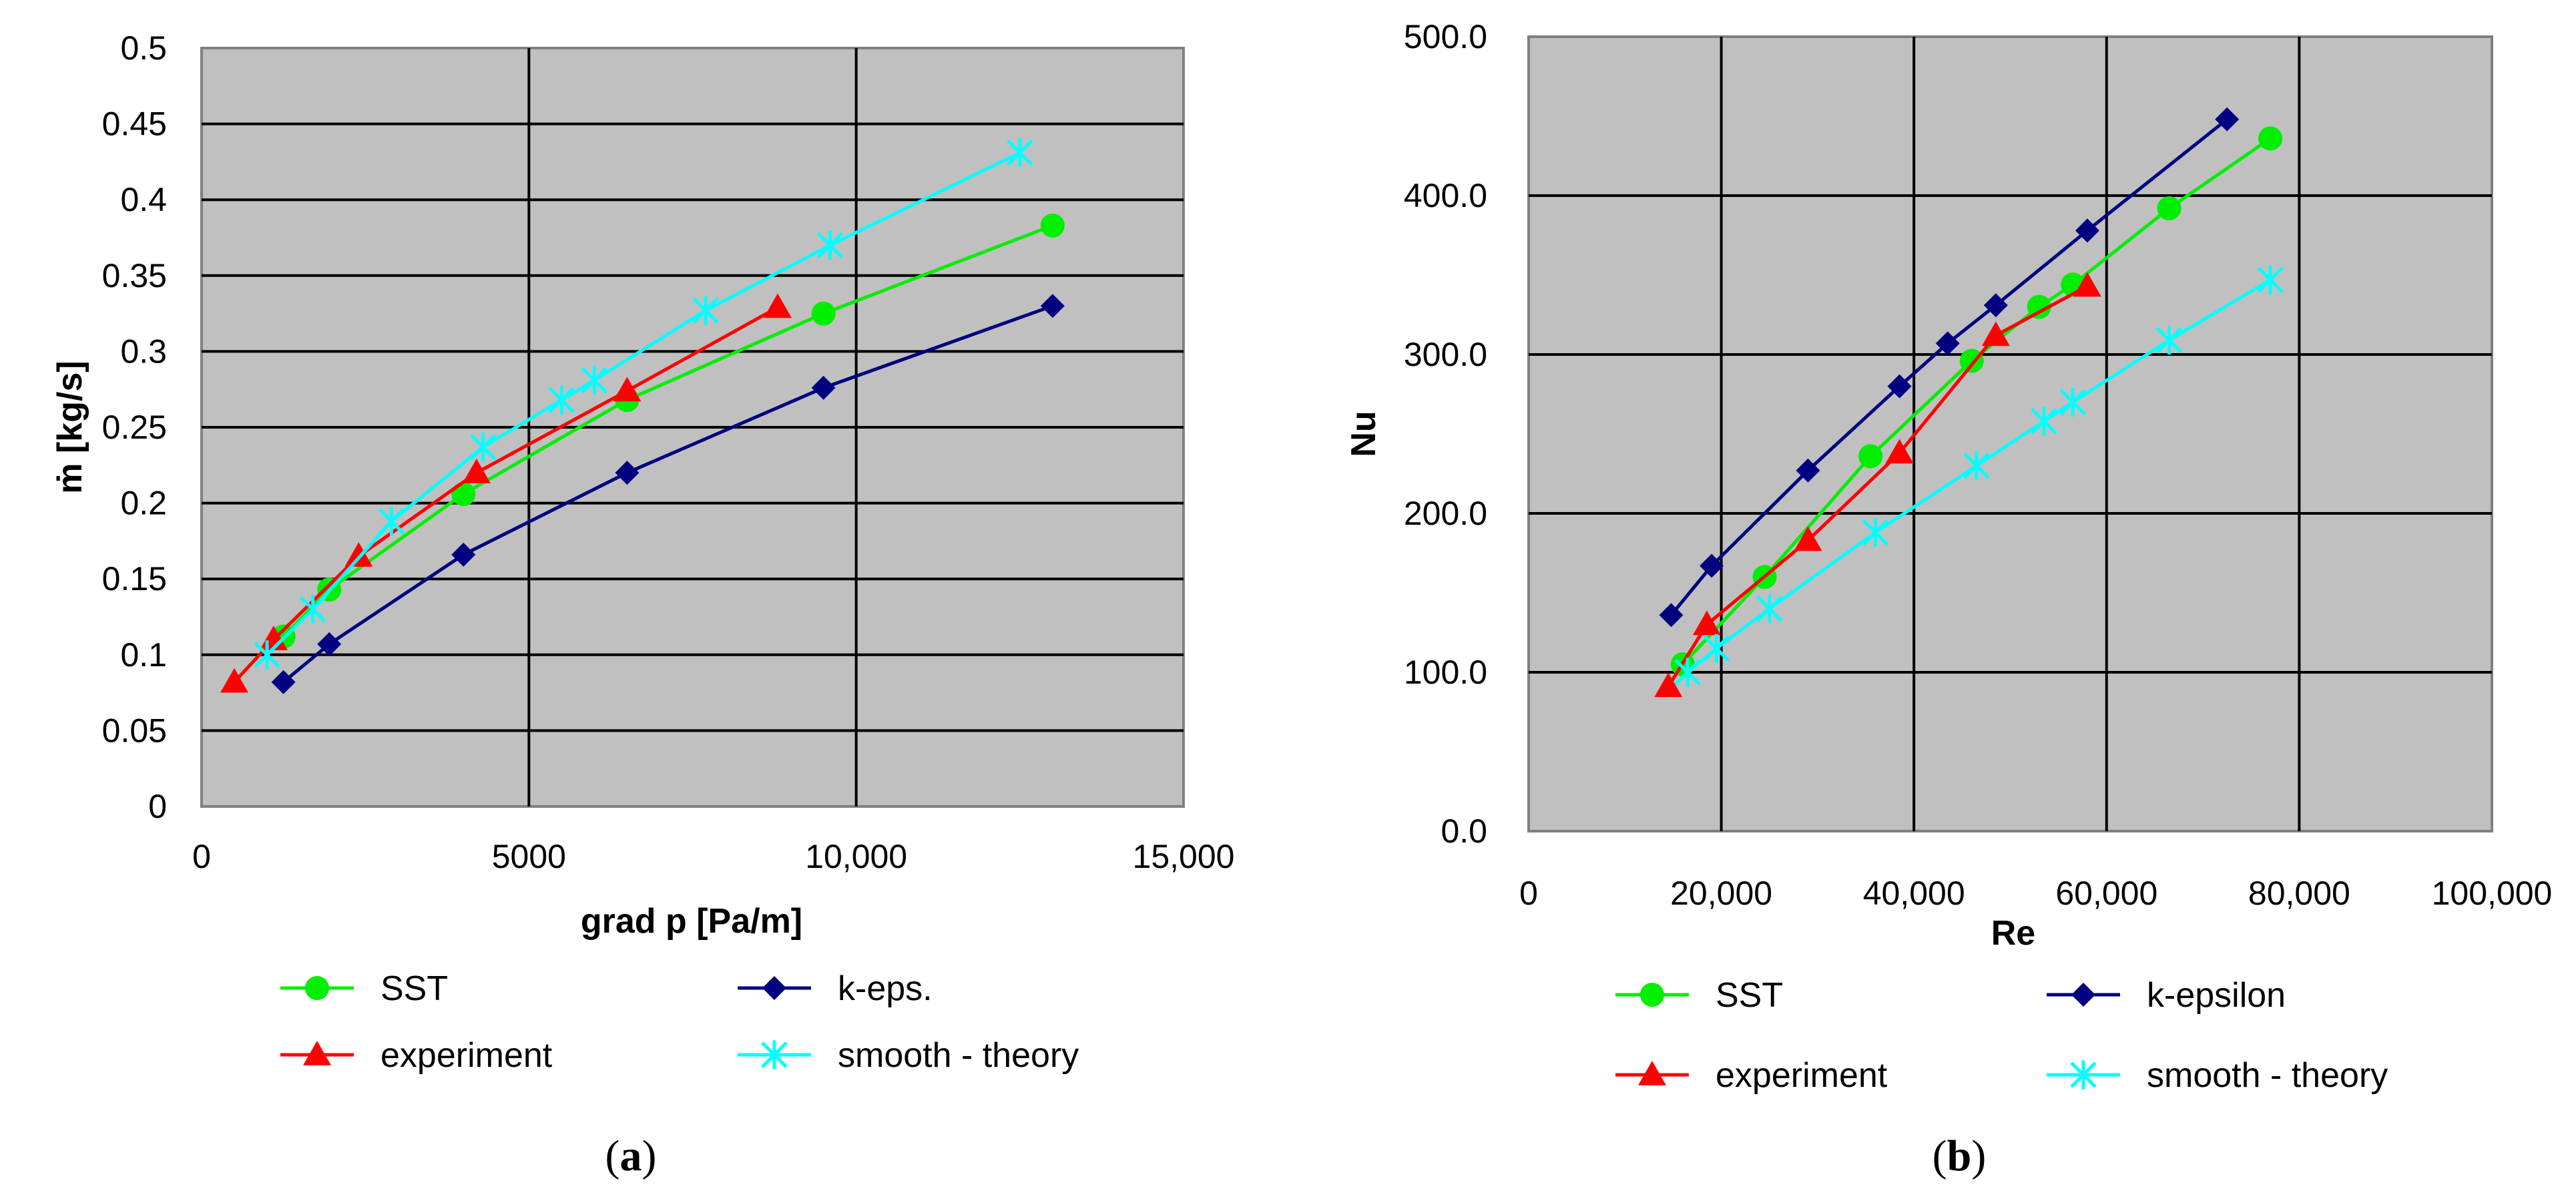 The image size is (2576, 1197). Describe the element at coordinates (691, 922) in the screenshot. I see `x-axis-label-a: grad p [Pa/m]` at that location.